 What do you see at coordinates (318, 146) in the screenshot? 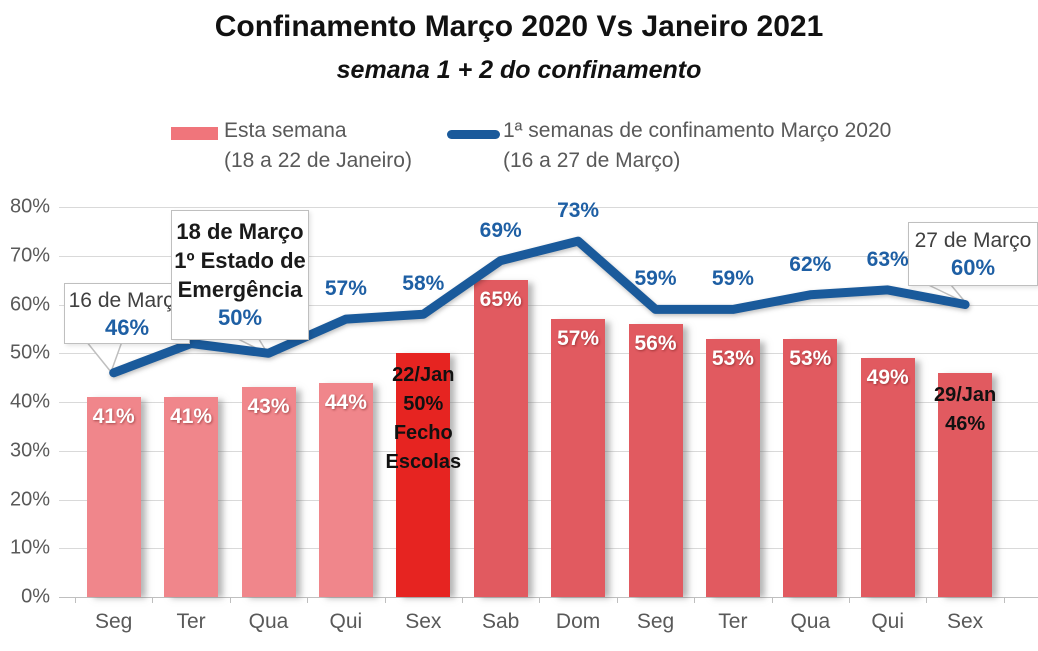
I see `legend-bar-entry: Esta semana (18 a 22 de Janeiro)` at bounding box center [318, 146].